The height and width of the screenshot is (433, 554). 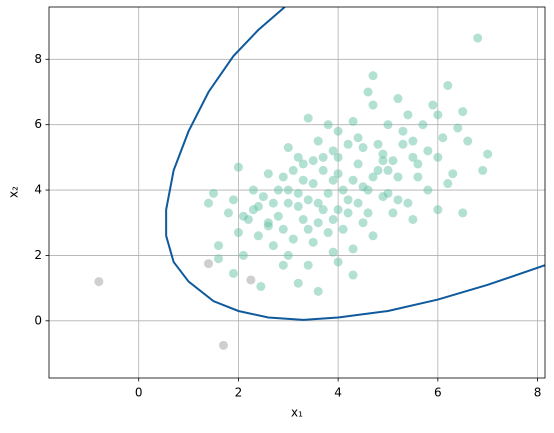 What do you see at coordinates (297, 413) in the screenshot?
I see `x-axis-label: x₁` at bounding box center [297, 413].